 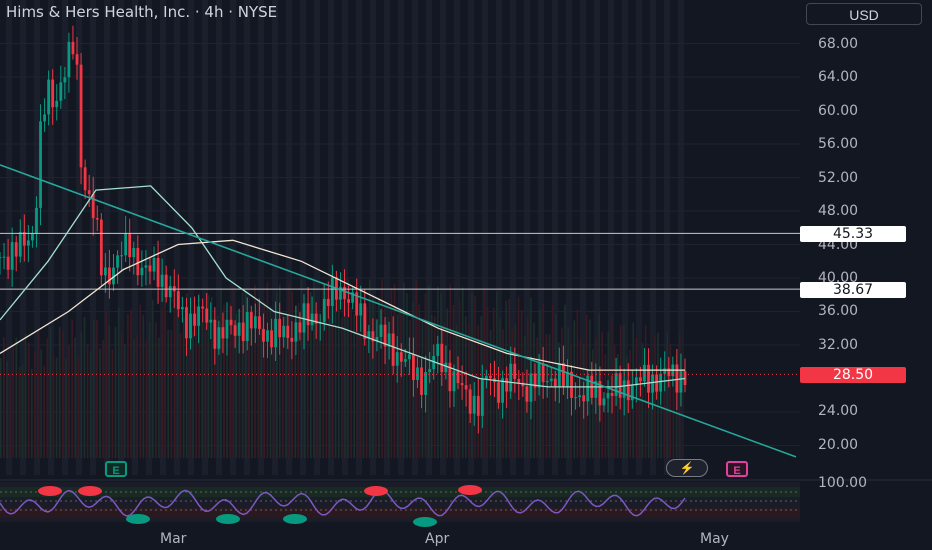 I want to click on symbol-title: Hims & Hers Health, Inc. · 4h · NYSE, so click(x=142, y=12).